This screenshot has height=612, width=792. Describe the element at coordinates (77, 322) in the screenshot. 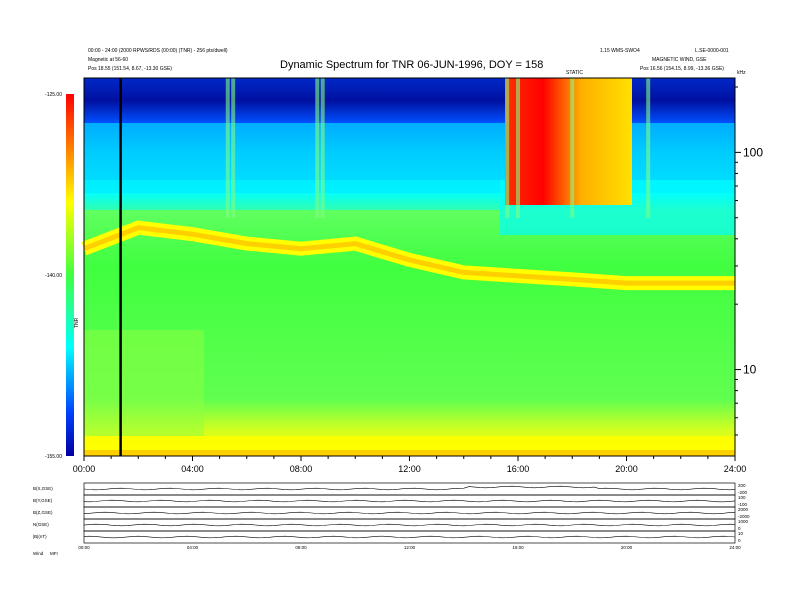

I see `colorbar-label: TNR` at that location.